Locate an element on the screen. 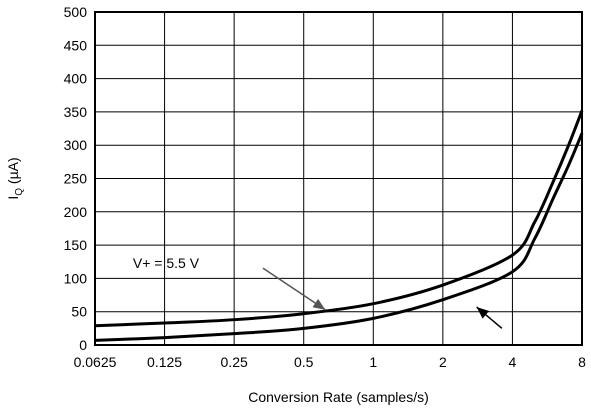 The width and height of the screenshot is (591, 410). x-axis-title: Conversion Rate (samples/s) is located at coordinates (338, 397).